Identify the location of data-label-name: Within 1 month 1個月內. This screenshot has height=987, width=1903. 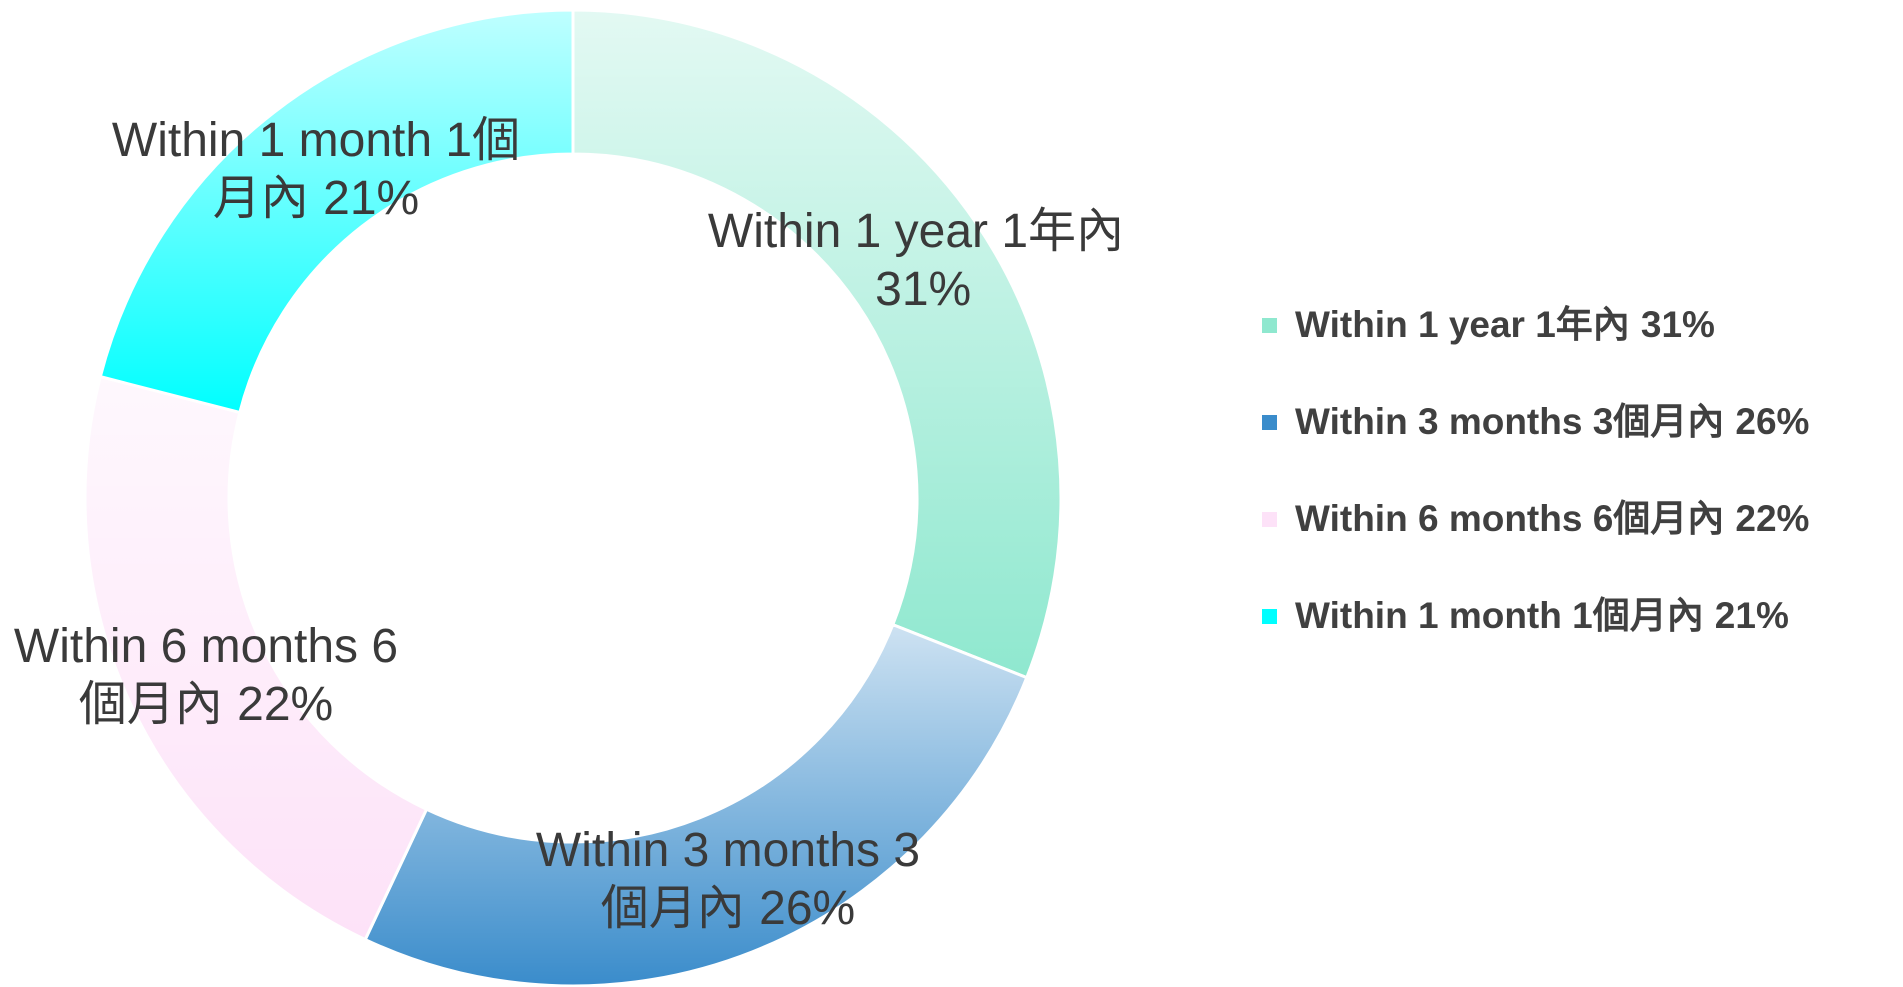
(316, 169).